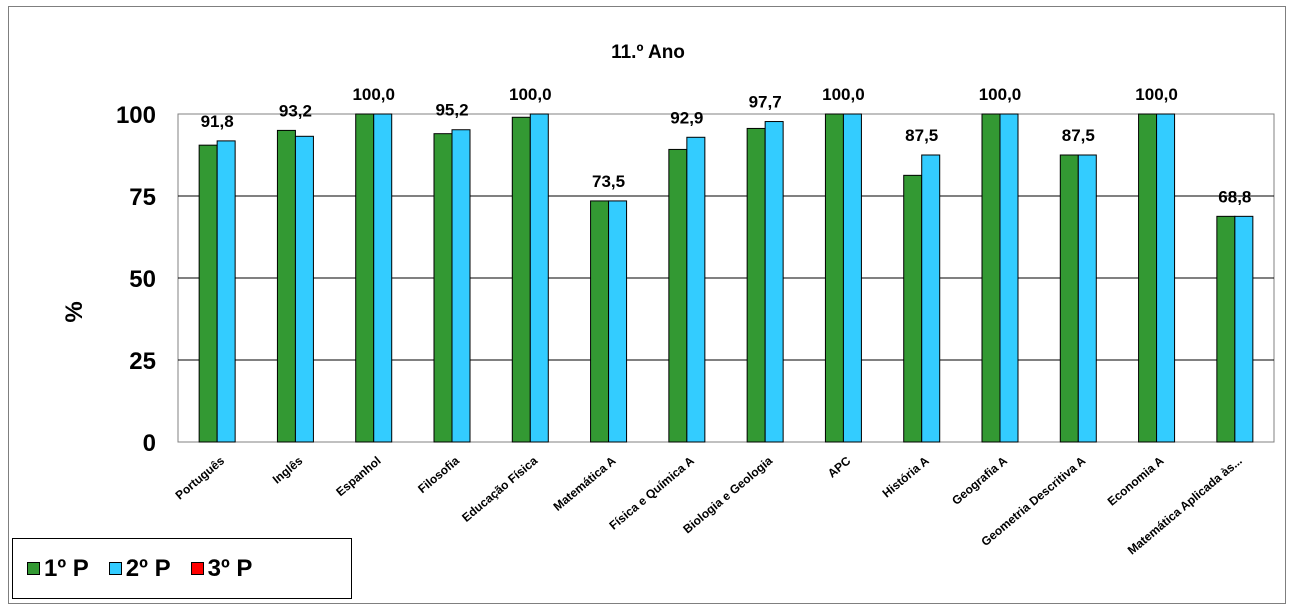 The image size is (1294, 612). What do you see at coordinates (585, 483) in the screenshot?
I see `x-tick-label: Matemática A` at bounding box center [585, 483].